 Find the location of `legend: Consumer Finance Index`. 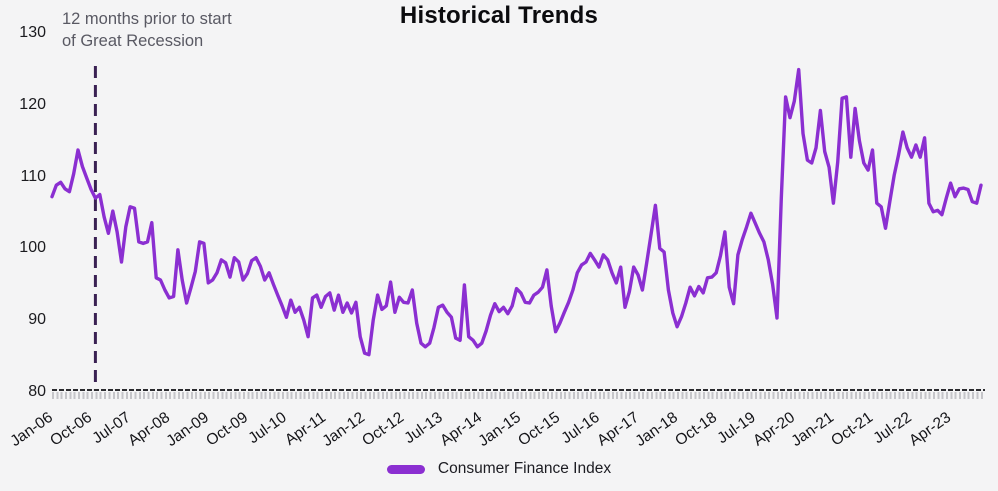

legend: Consumer Finance Index is located at coordinates (499, 469).